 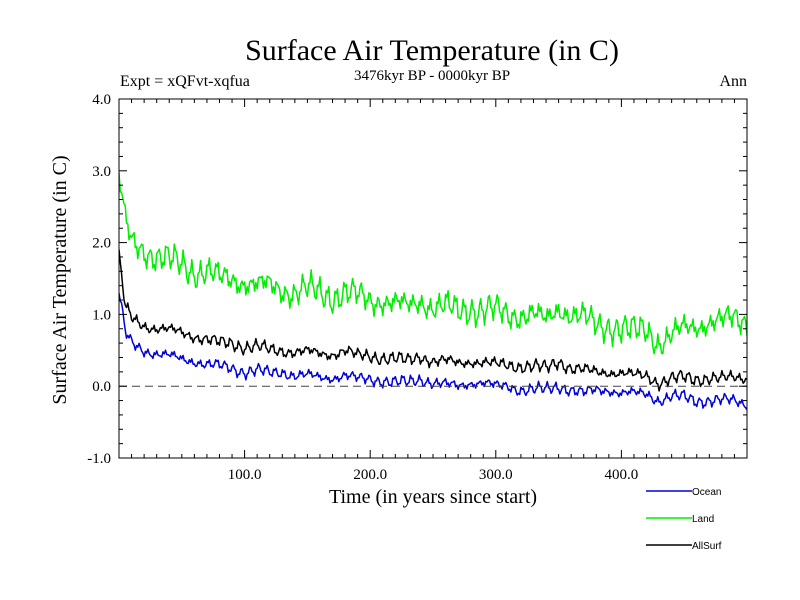 I want to click on experiment-label: Expt = xQFvt-xqfua, so click(x=185, y=81).